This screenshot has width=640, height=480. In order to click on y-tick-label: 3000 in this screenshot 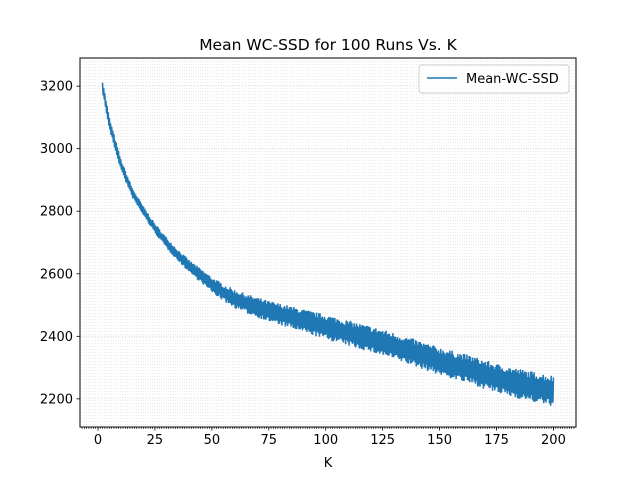, I will do `click(56, 149)`.